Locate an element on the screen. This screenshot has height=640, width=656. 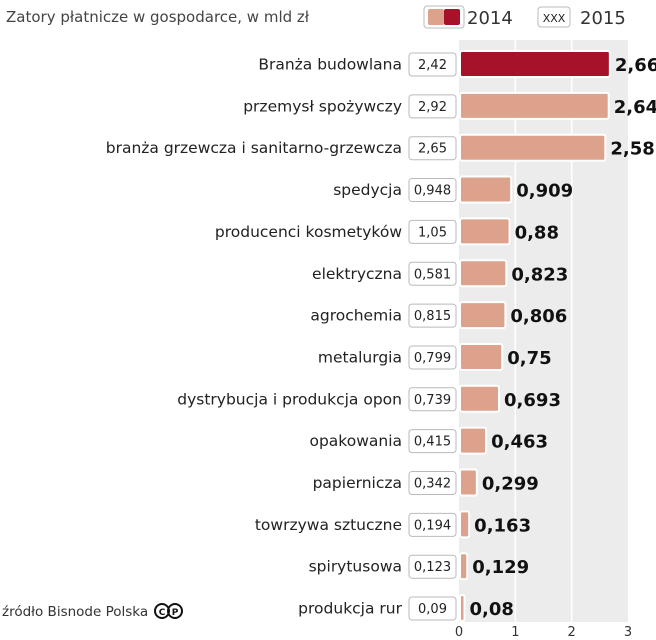
value-2014-label: 0,415 is located at coordinates (432, 442).